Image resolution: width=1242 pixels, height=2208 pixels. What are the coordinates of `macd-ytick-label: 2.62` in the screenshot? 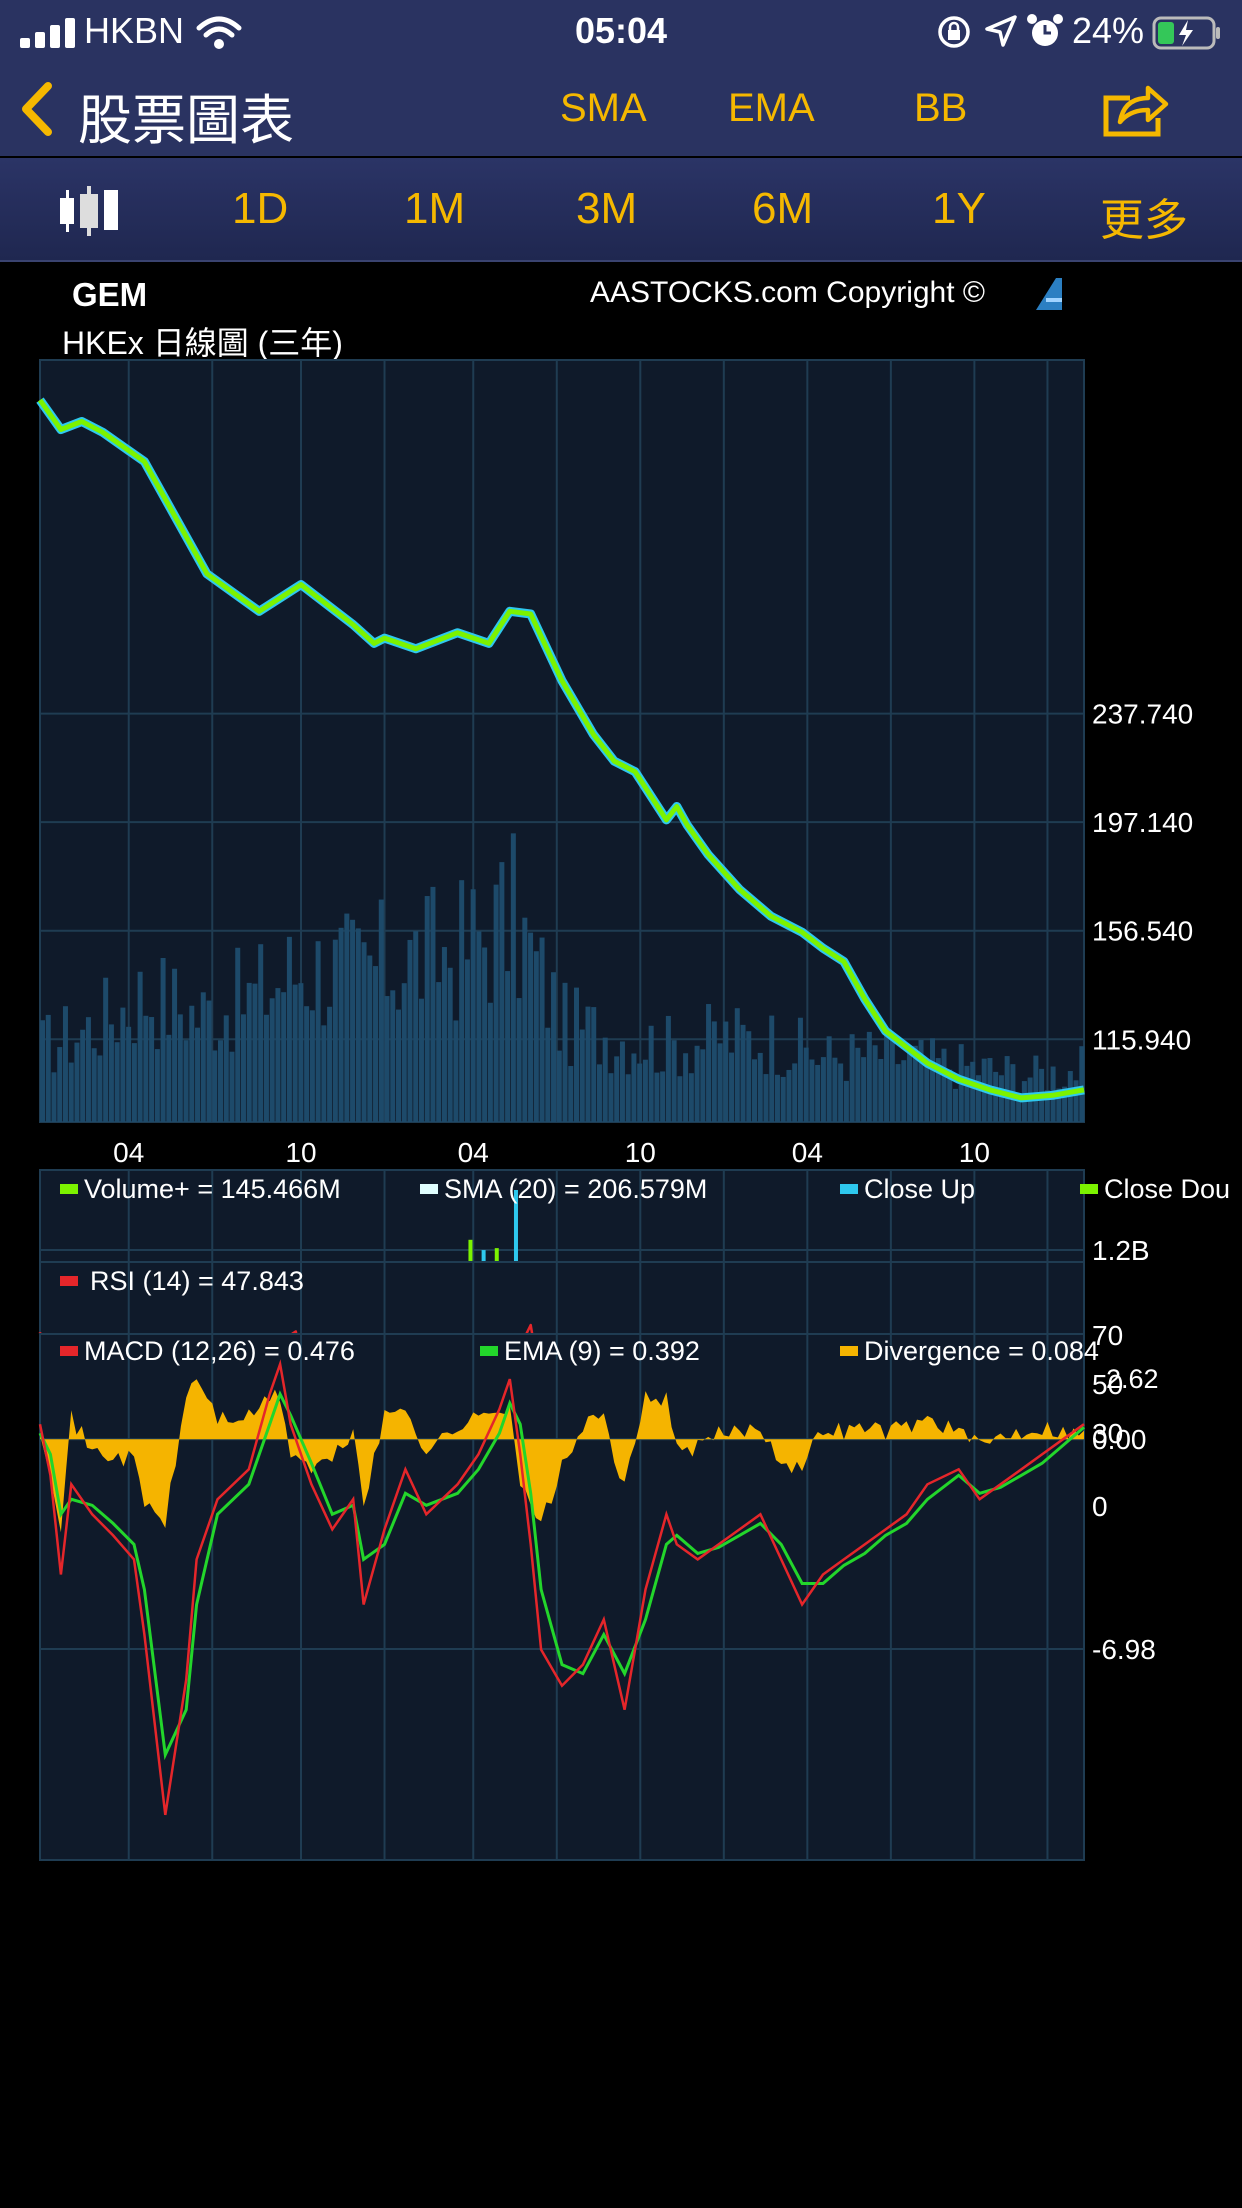 It's located at (1132, 1379).